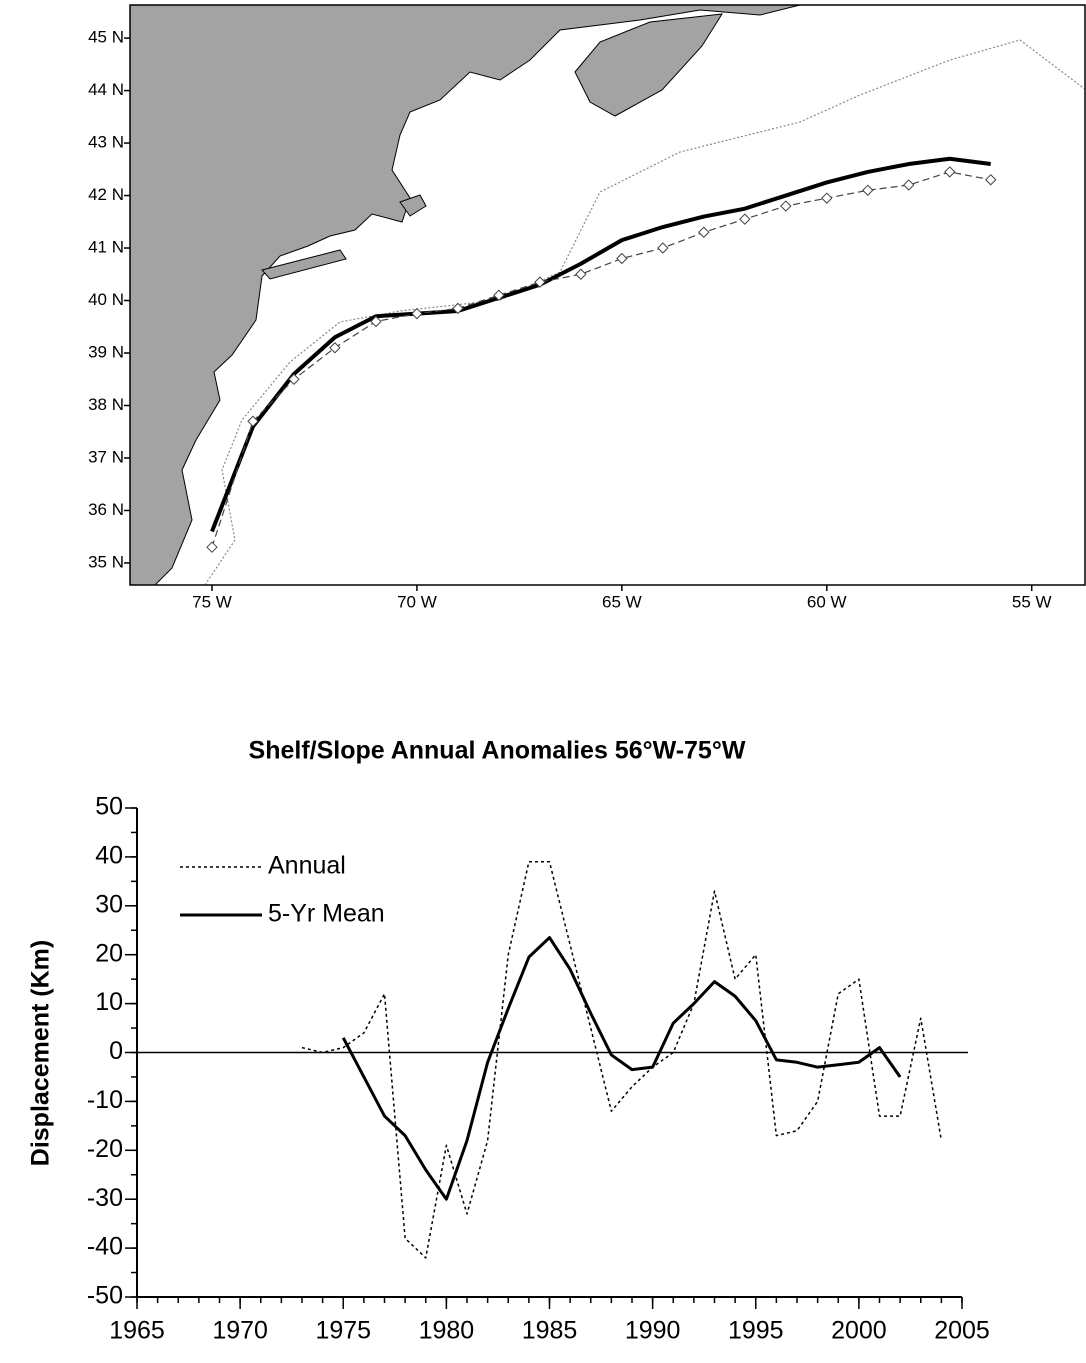  What do you see at coordinates (41, 1053) in the screenshot?
I see `y-axis-label: Displacement (Km)` at bounding box center [41, 1053].